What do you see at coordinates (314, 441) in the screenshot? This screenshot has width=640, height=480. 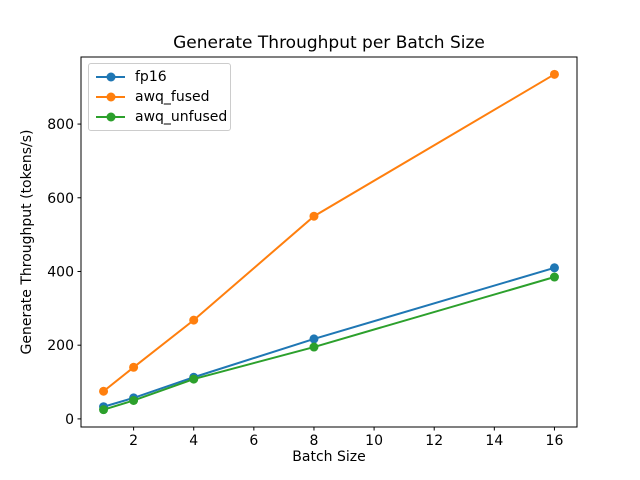 I see `x-tick-label: 8` at bounding box center [314, 441].